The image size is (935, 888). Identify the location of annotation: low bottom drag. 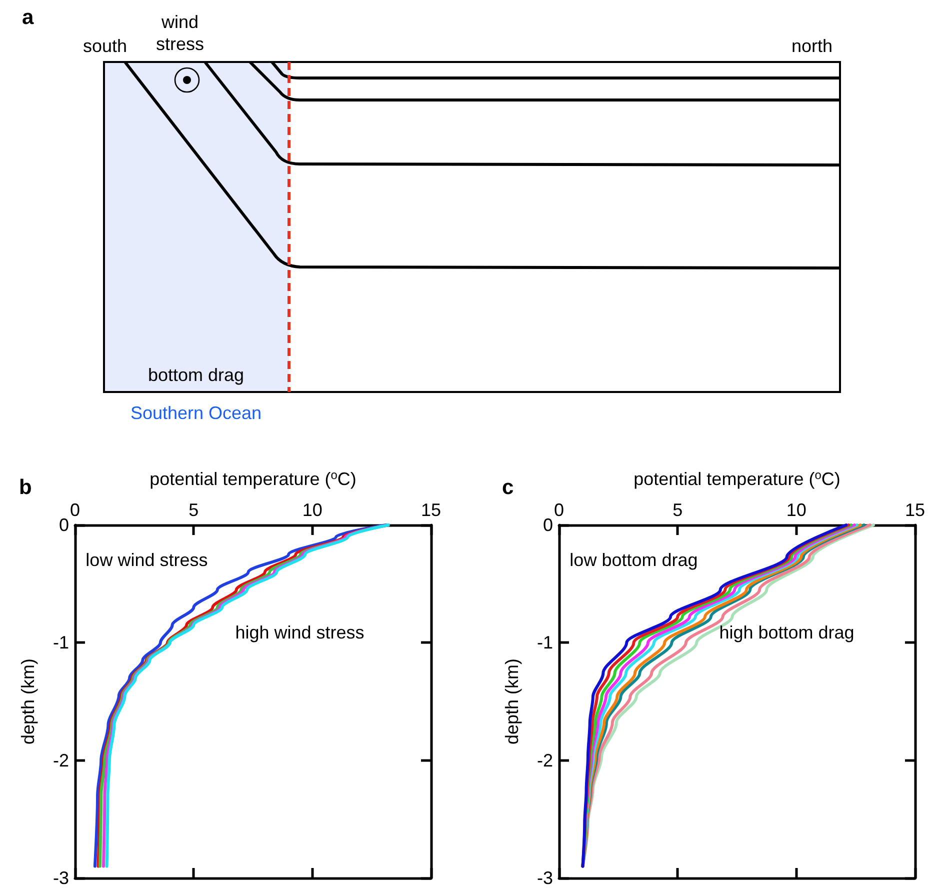
(634, 560).